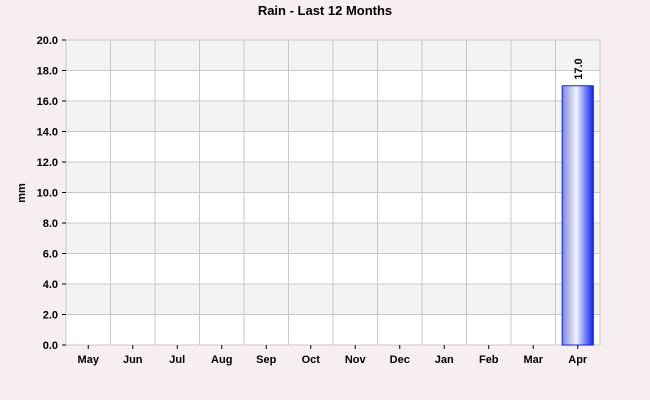 The image size is (650, 400). I want to click on y-axis-label: mm, so click(22, 193).